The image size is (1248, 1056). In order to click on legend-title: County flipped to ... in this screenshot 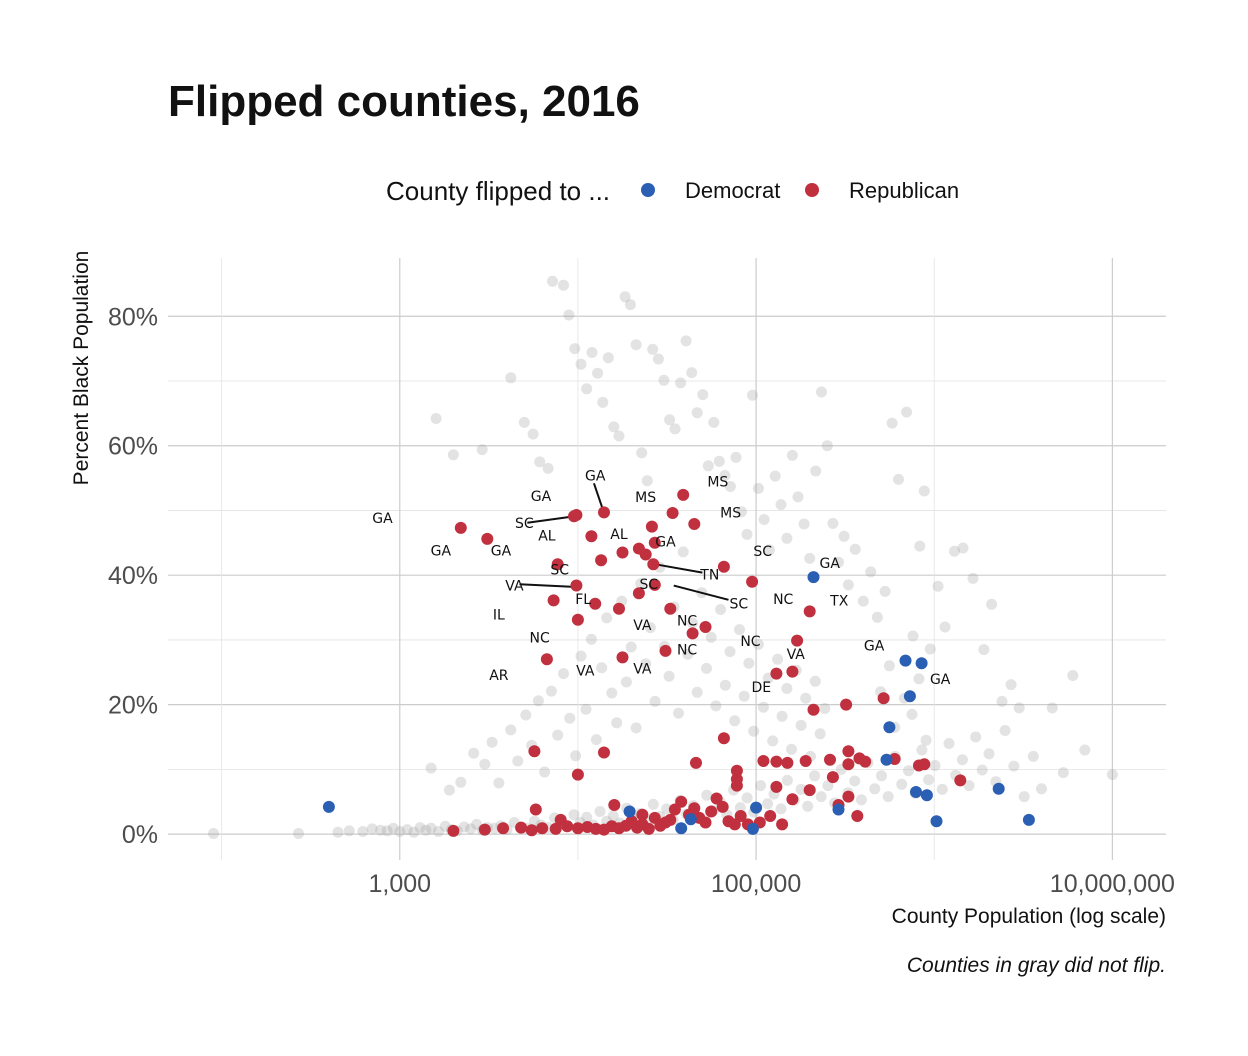, I will do `click(498, 191)`.